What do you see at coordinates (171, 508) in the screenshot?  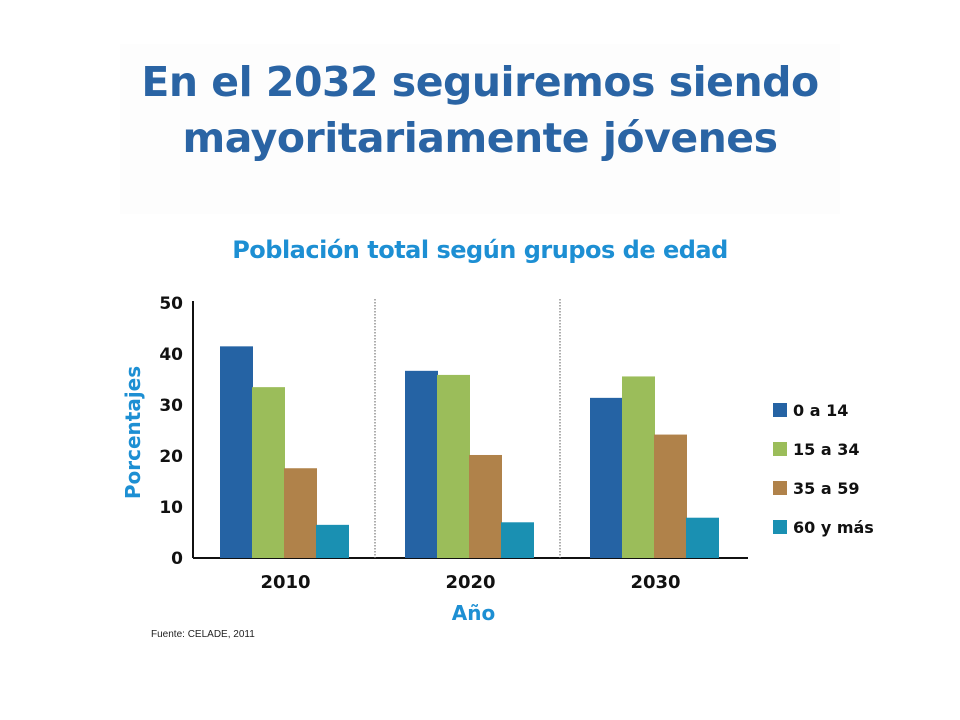 I see `y-tick-label: 10` at bounding box center [171, 508].